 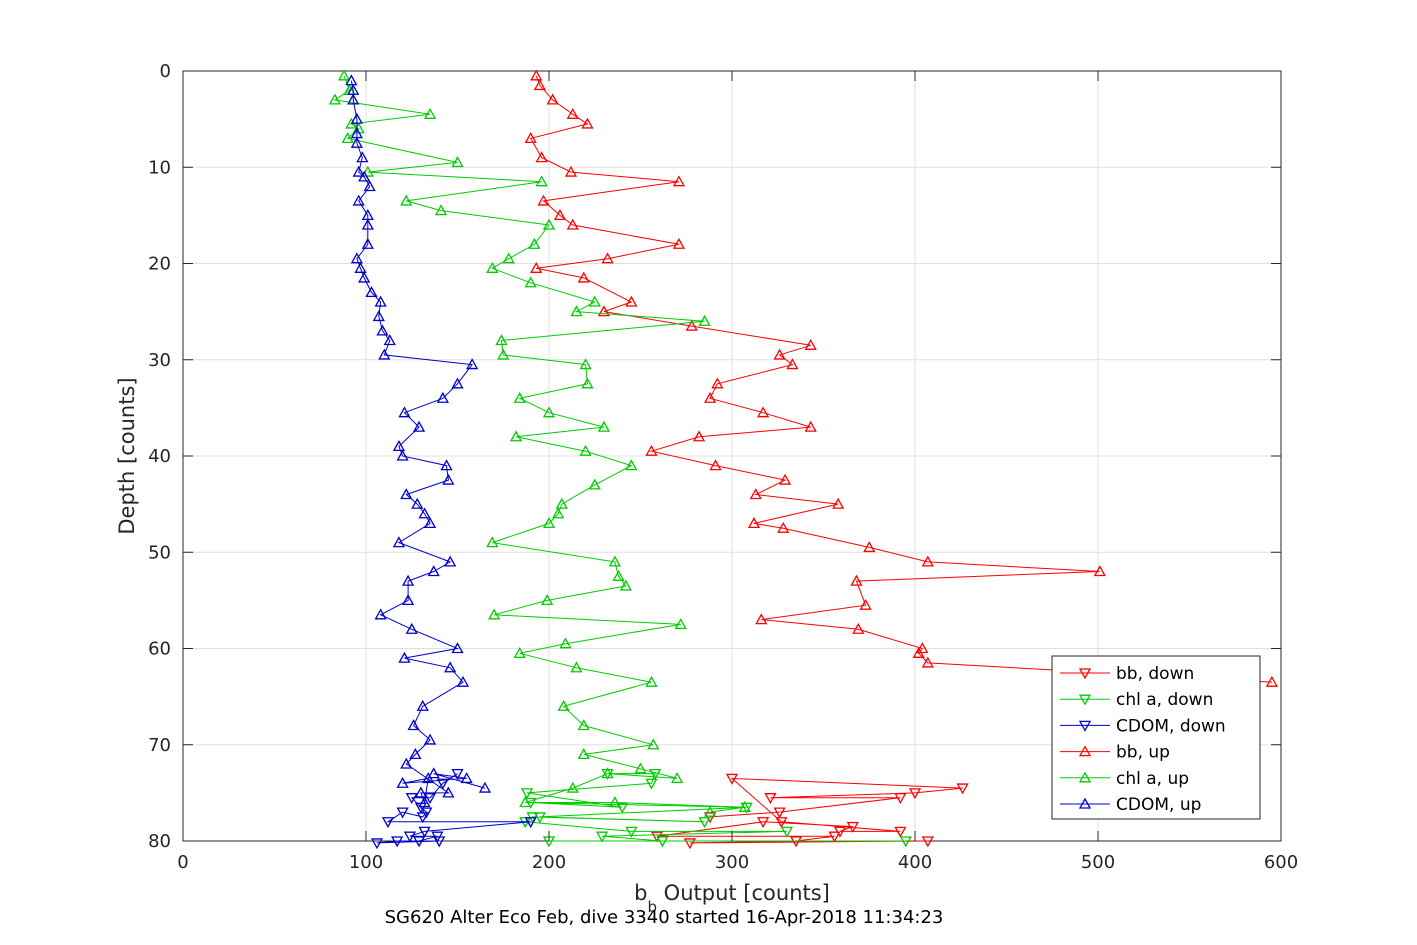 I want to click on x-axis-label-rest: Output [counts], so click(x=743, y=893).